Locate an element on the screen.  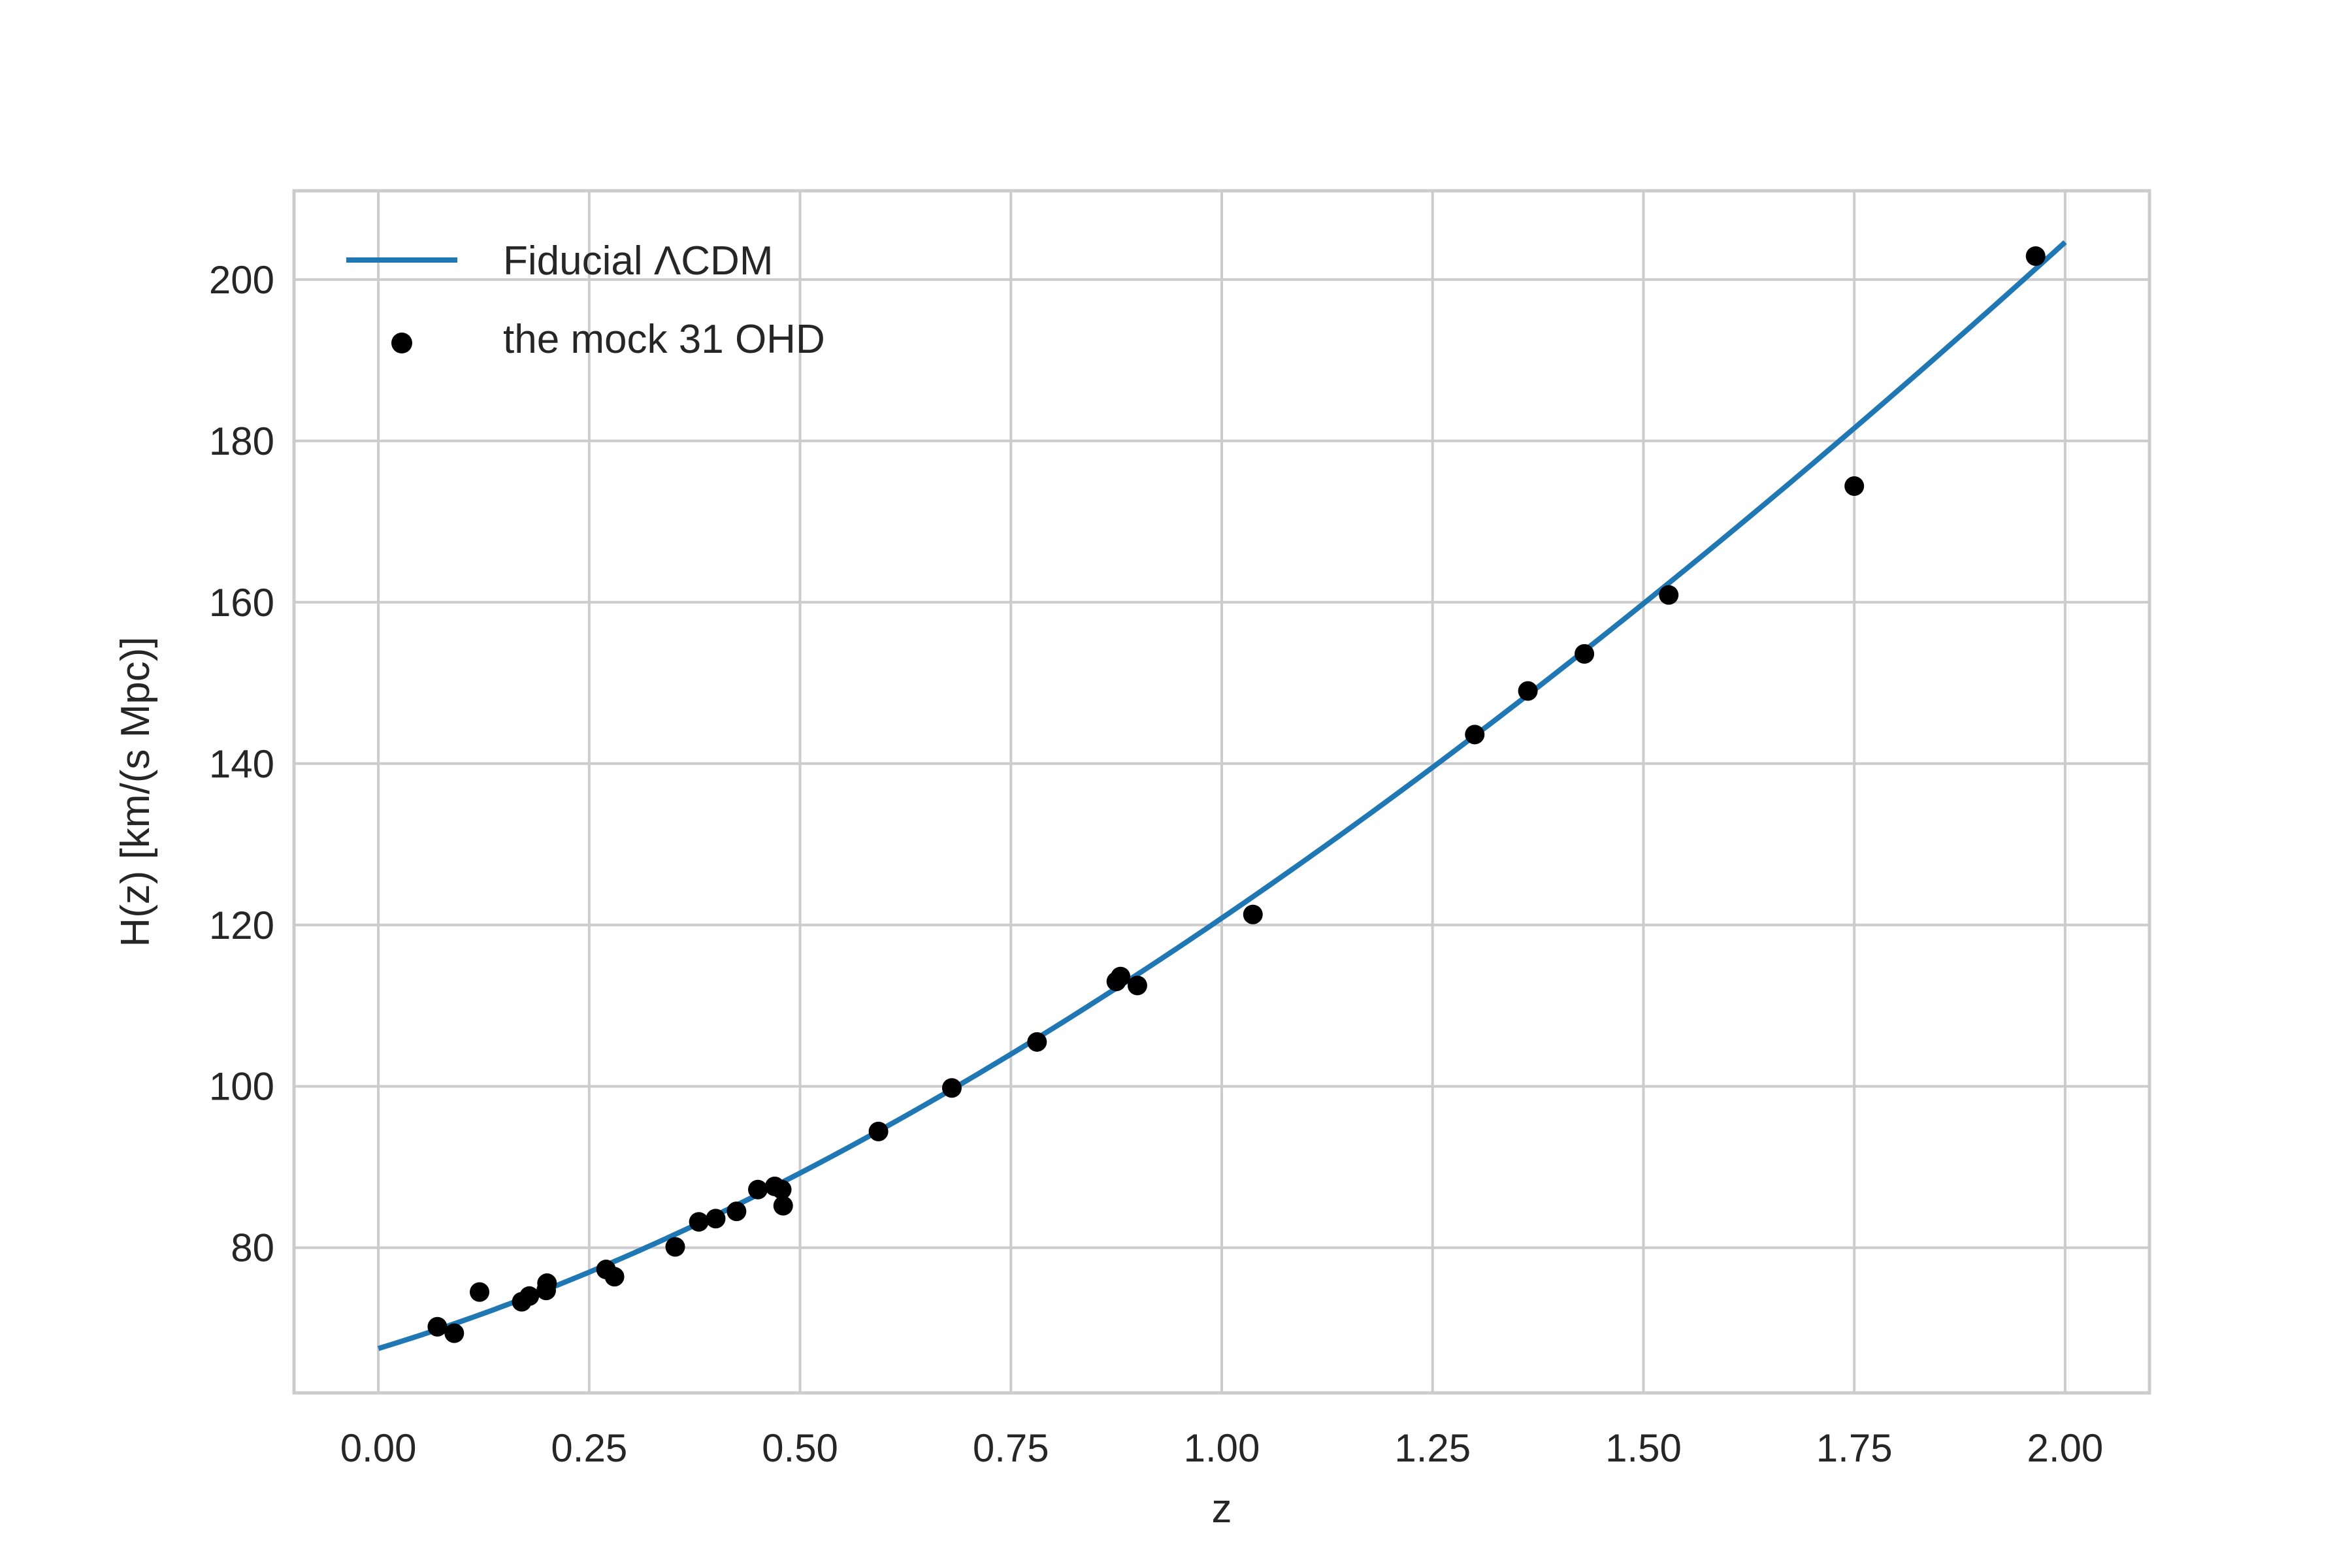
y-tick-labels: 80 100 120 140 160 180 200 is located at coordinates (241, 764).